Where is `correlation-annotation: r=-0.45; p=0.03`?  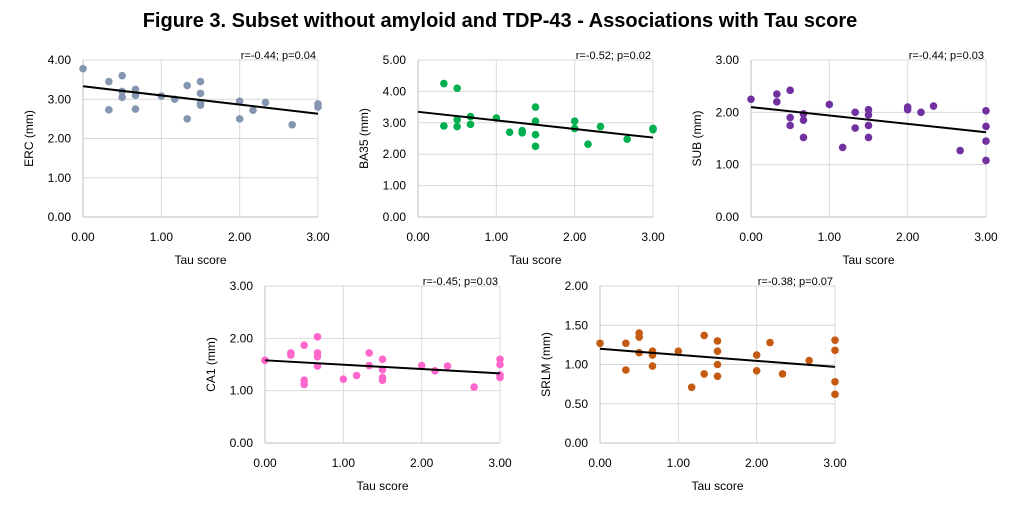
correlation-annotation: r=-0.45; p=0.03 is located at coordinates (460, 282).